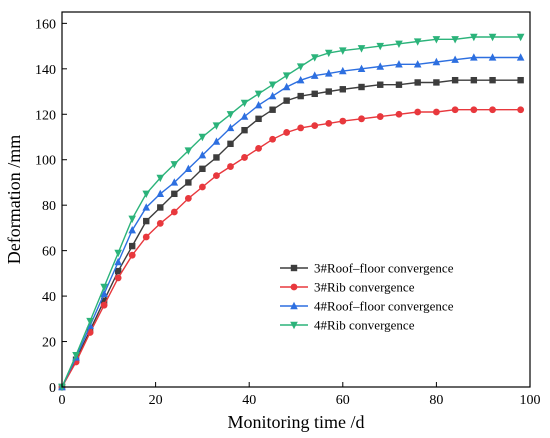 This screenshot has width=550, height=438. Describe the element at coordinates (45, 115) in the screenshot. I see `y-tick-label: 120` at that location.